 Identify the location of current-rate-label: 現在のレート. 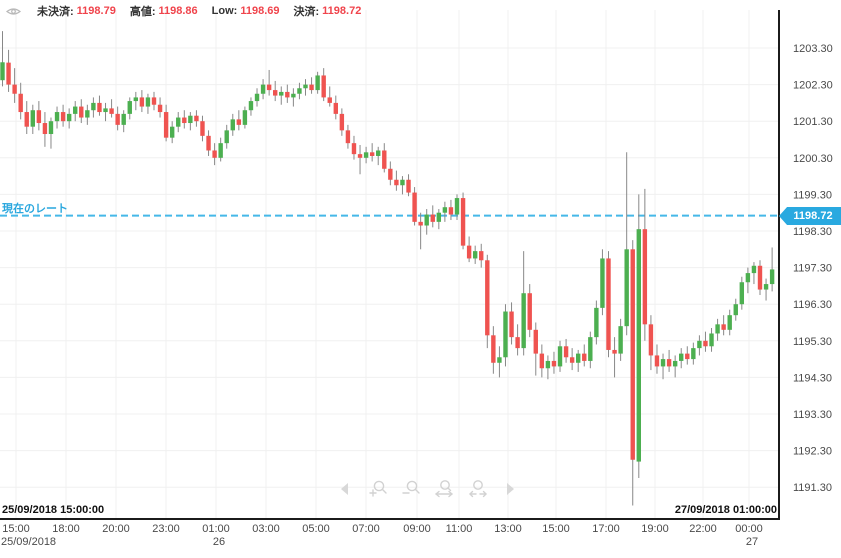
(35, 209).